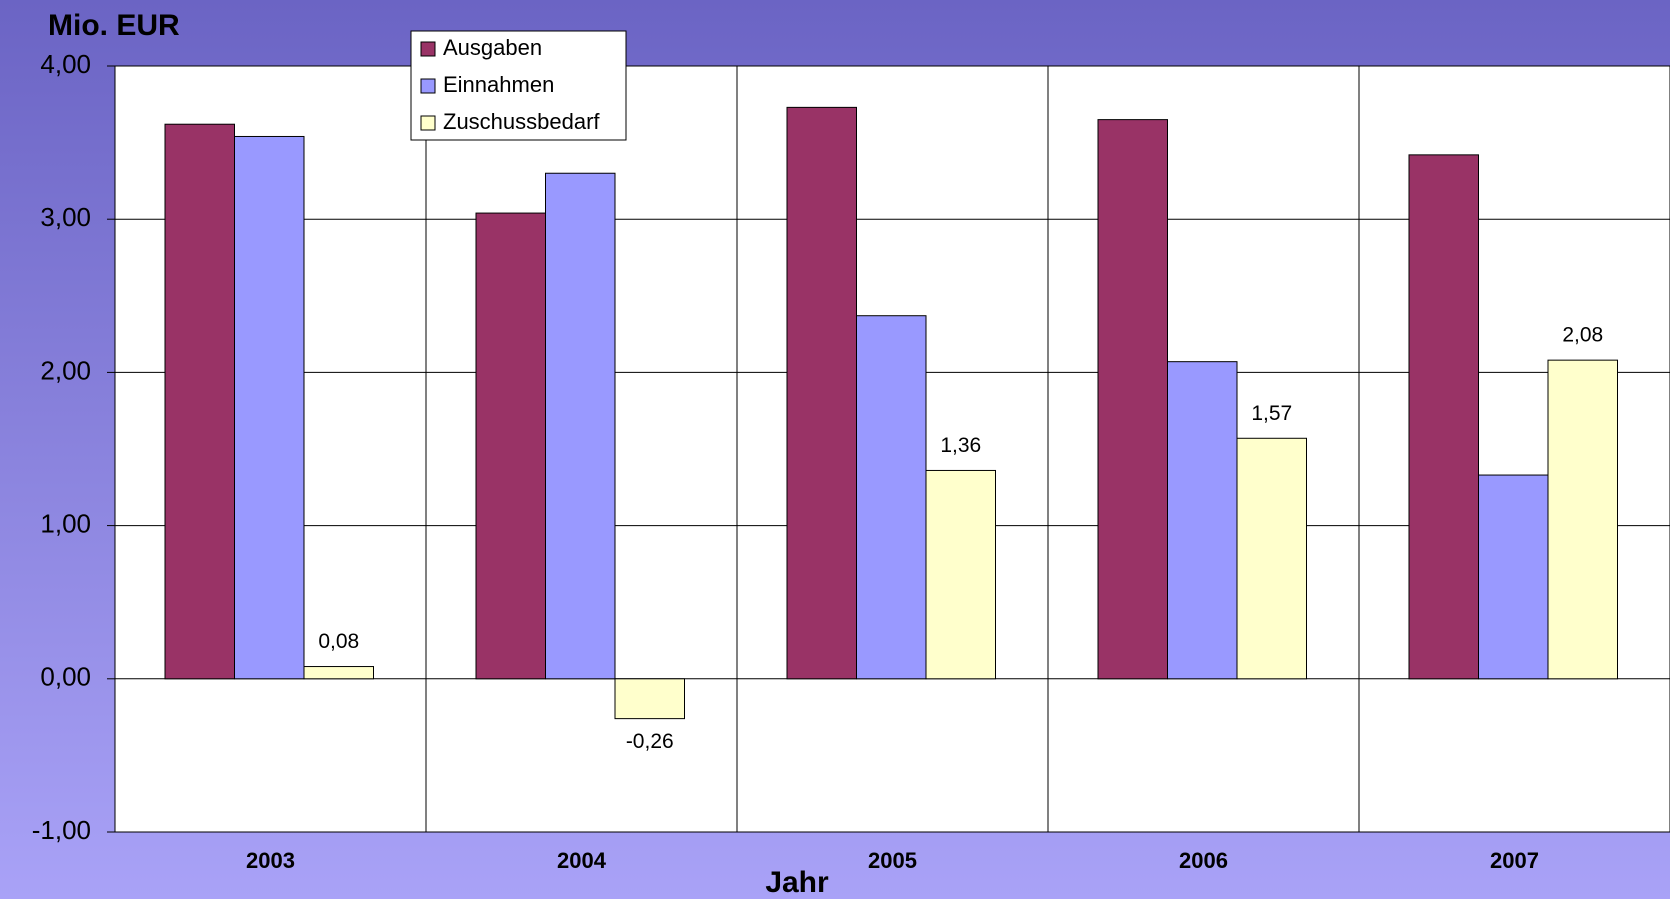  I want to click on legend-label: Einnahmen, so click(498, 84).